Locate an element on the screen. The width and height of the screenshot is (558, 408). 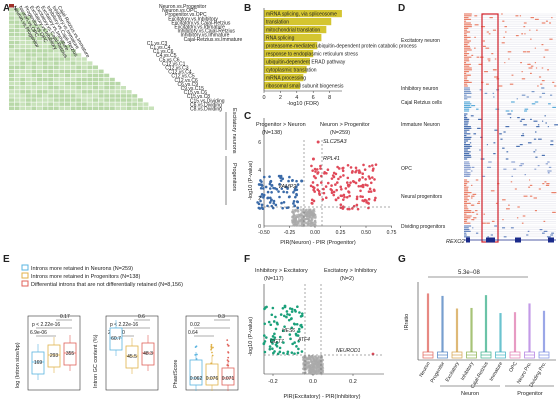
a-group-excitatory: Excitatory neurons is located at coordinates (234, 131).